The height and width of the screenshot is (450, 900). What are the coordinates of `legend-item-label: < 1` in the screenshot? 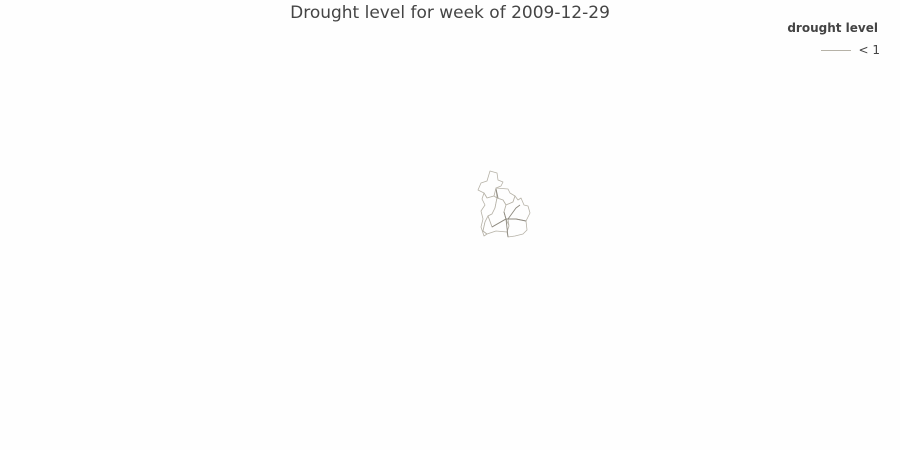 It's located at (869, 50).